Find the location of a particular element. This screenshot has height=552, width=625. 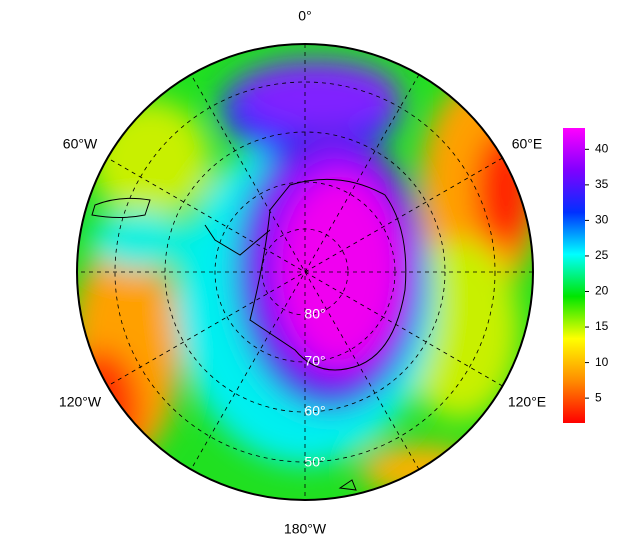

colorbar-tick-label: 30 is located at coordinates (602, 220).